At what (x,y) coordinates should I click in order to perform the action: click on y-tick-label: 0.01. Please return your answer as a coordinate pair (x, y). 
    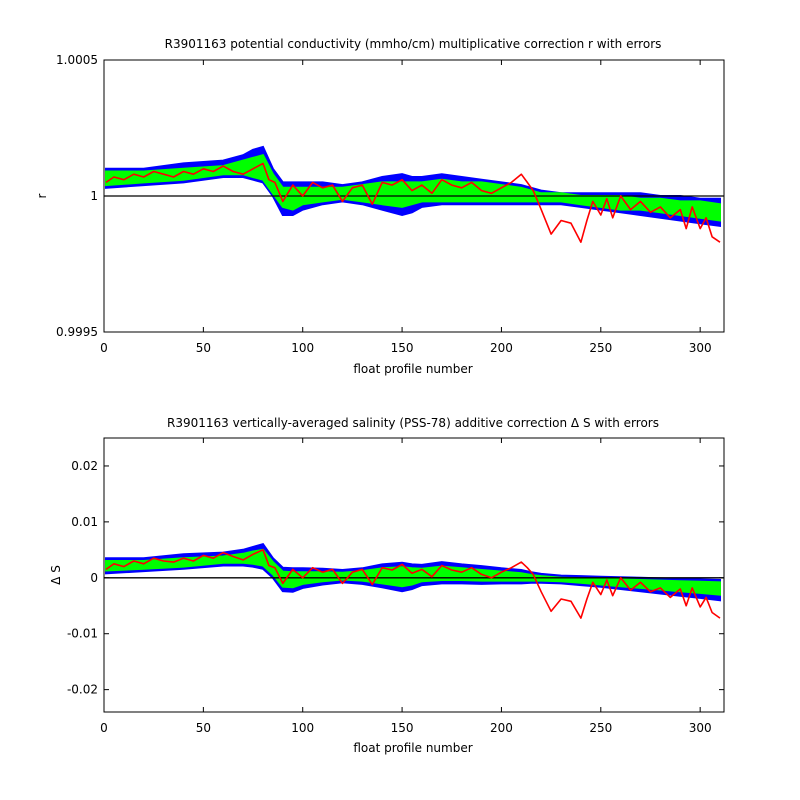
    Looking at the image, I should click on (84, 522).